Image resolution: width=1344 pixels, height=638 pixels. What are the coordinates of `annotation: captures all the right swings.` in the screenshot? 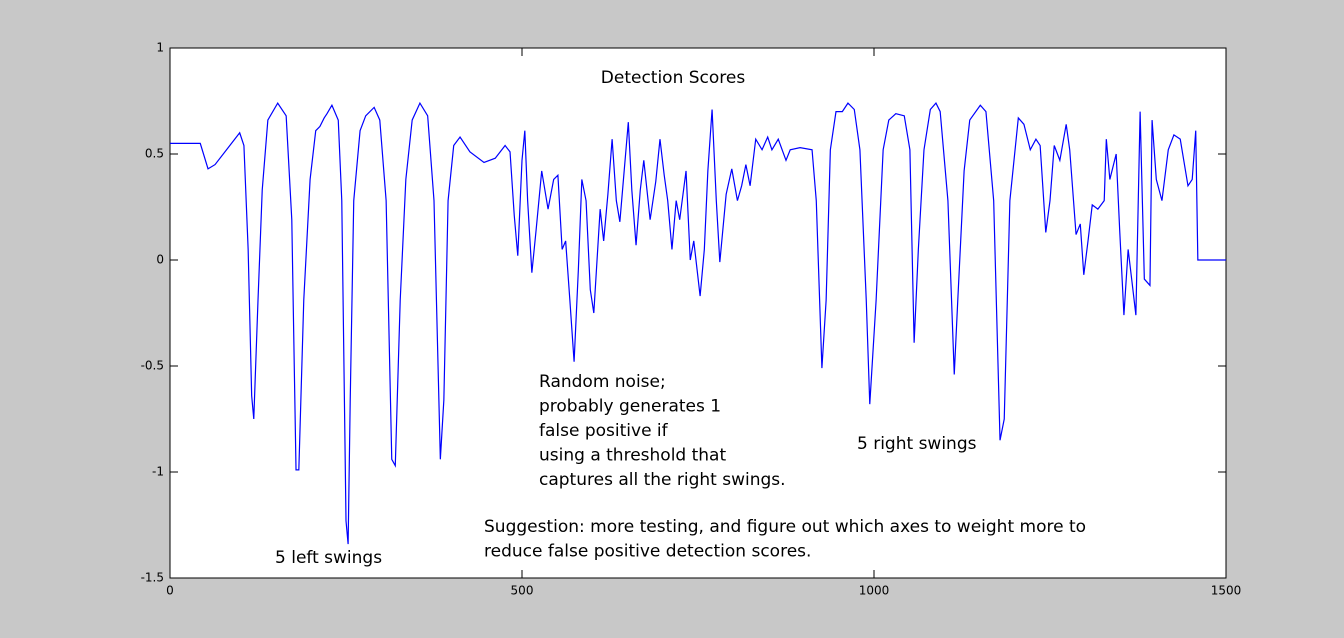 It's located at (662, 480).